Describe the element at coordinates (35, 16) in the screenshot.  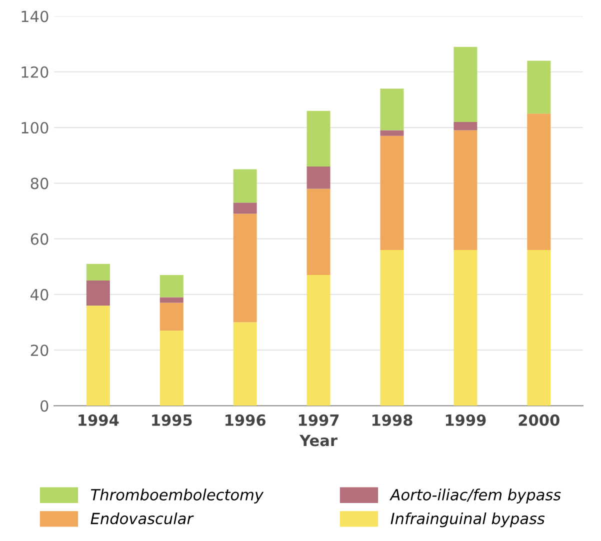
I see `y-tick-label: 140` at that location.